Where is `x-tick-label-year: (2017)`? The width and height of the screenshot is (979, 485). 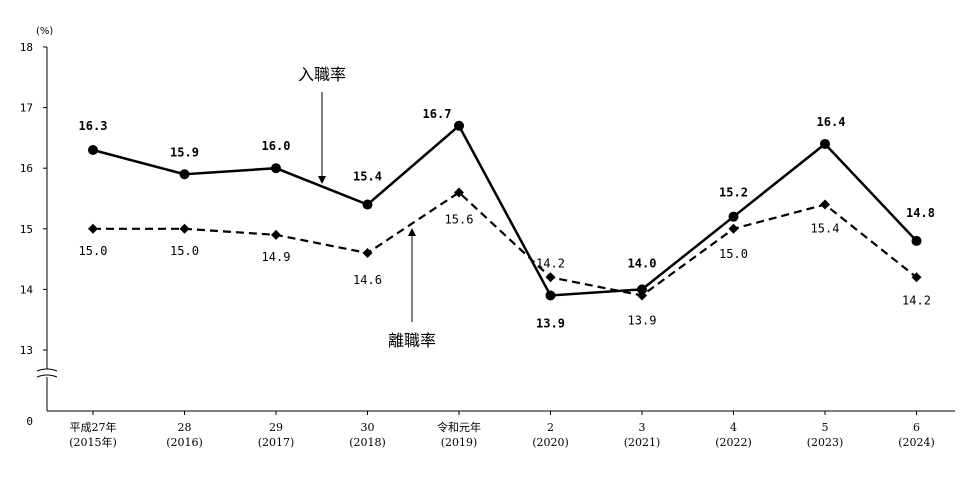 x-tick-label-year: (2017) is located at coordinates (276, 442).